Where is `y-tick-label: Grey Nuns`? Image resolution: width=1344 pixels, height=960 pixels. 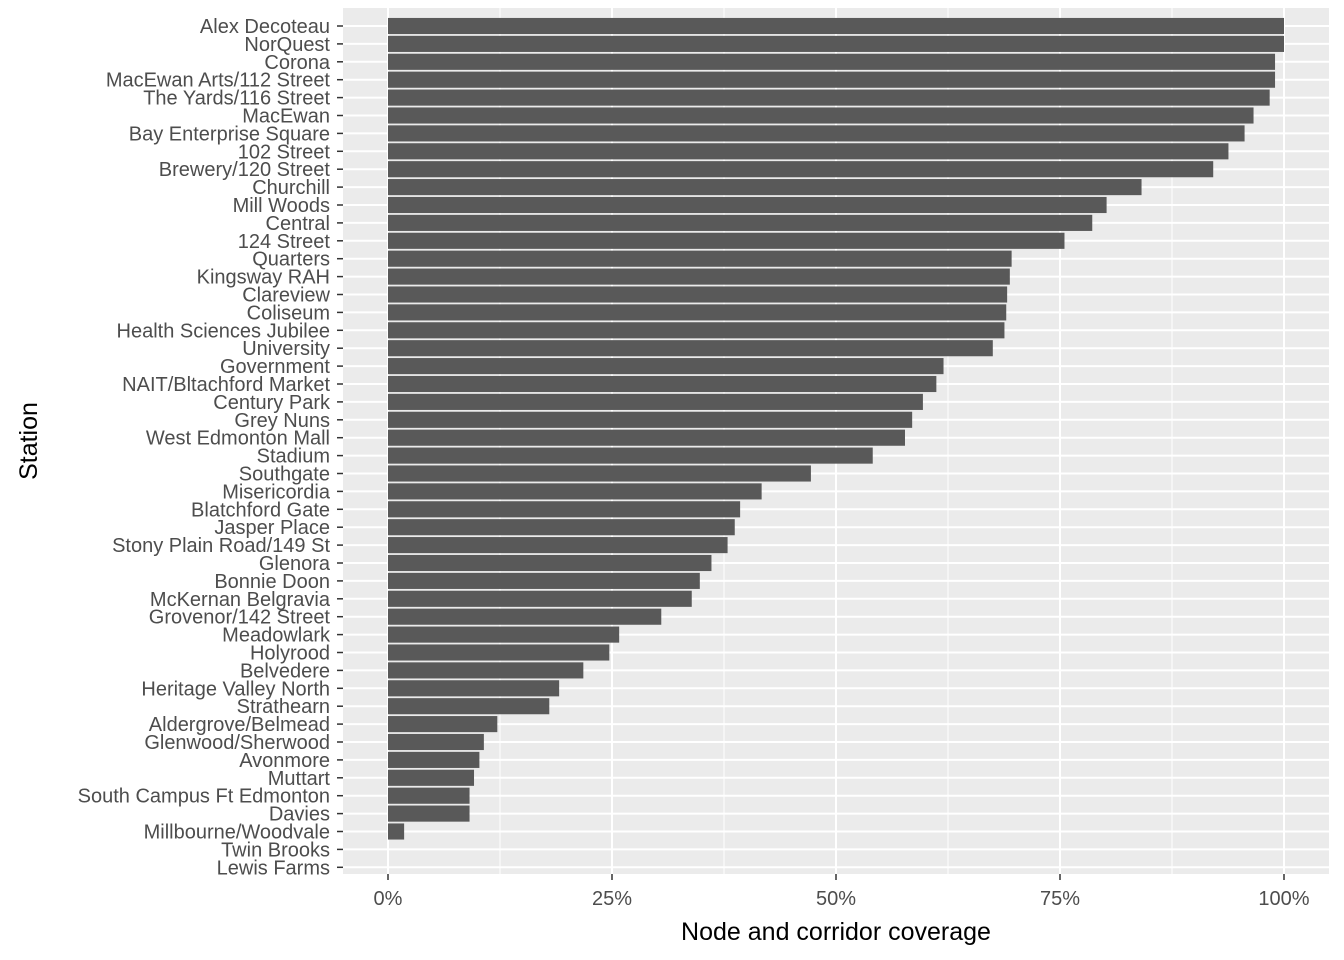 y-tick-label: Grey Nuns is located at coordinates (282, 421).